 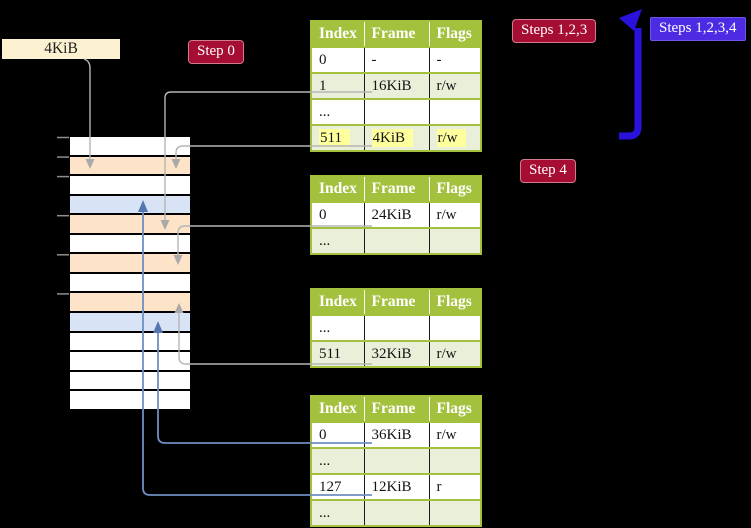 I want to click on table-row: 0 - -, so click(x=396, y=59).